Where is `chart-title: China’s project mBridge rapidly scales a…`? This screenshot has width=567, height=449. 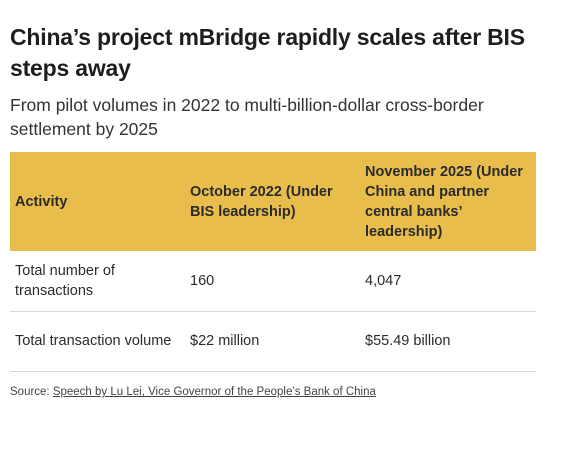 chart-title: China’s project mBridge rapidly scales a… is located at coordinates (267, 52).